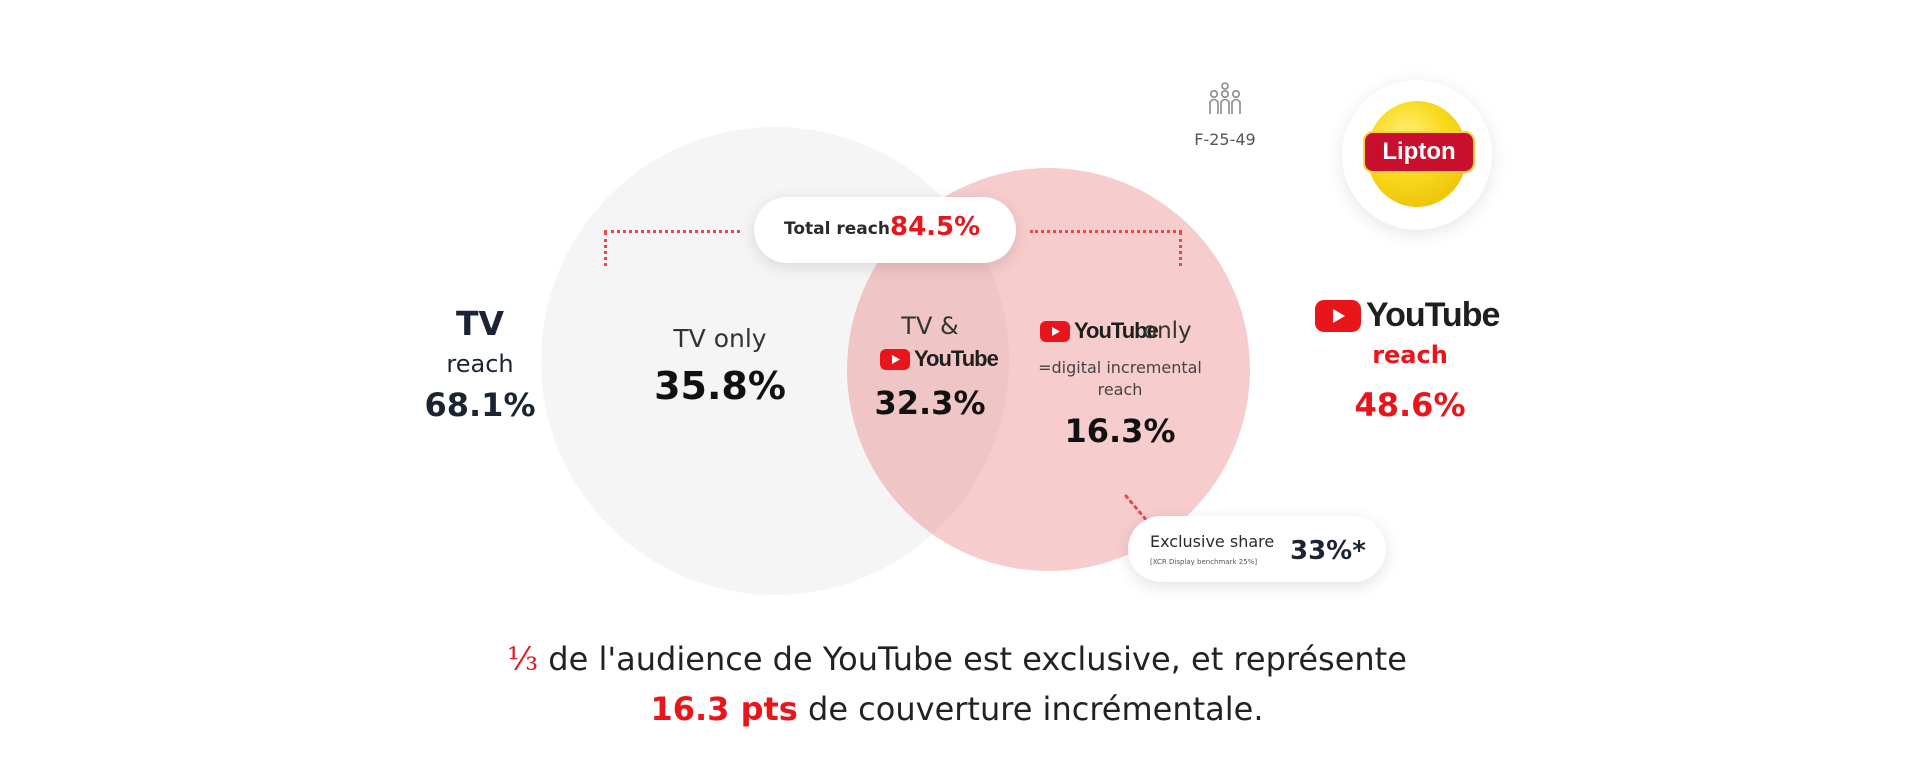 The image size is (1914, 780). What do you see at coordinates (605, 249) in the screenshot?
I see `total-reach-connector-left-drop` at bounding box center [605, 249].